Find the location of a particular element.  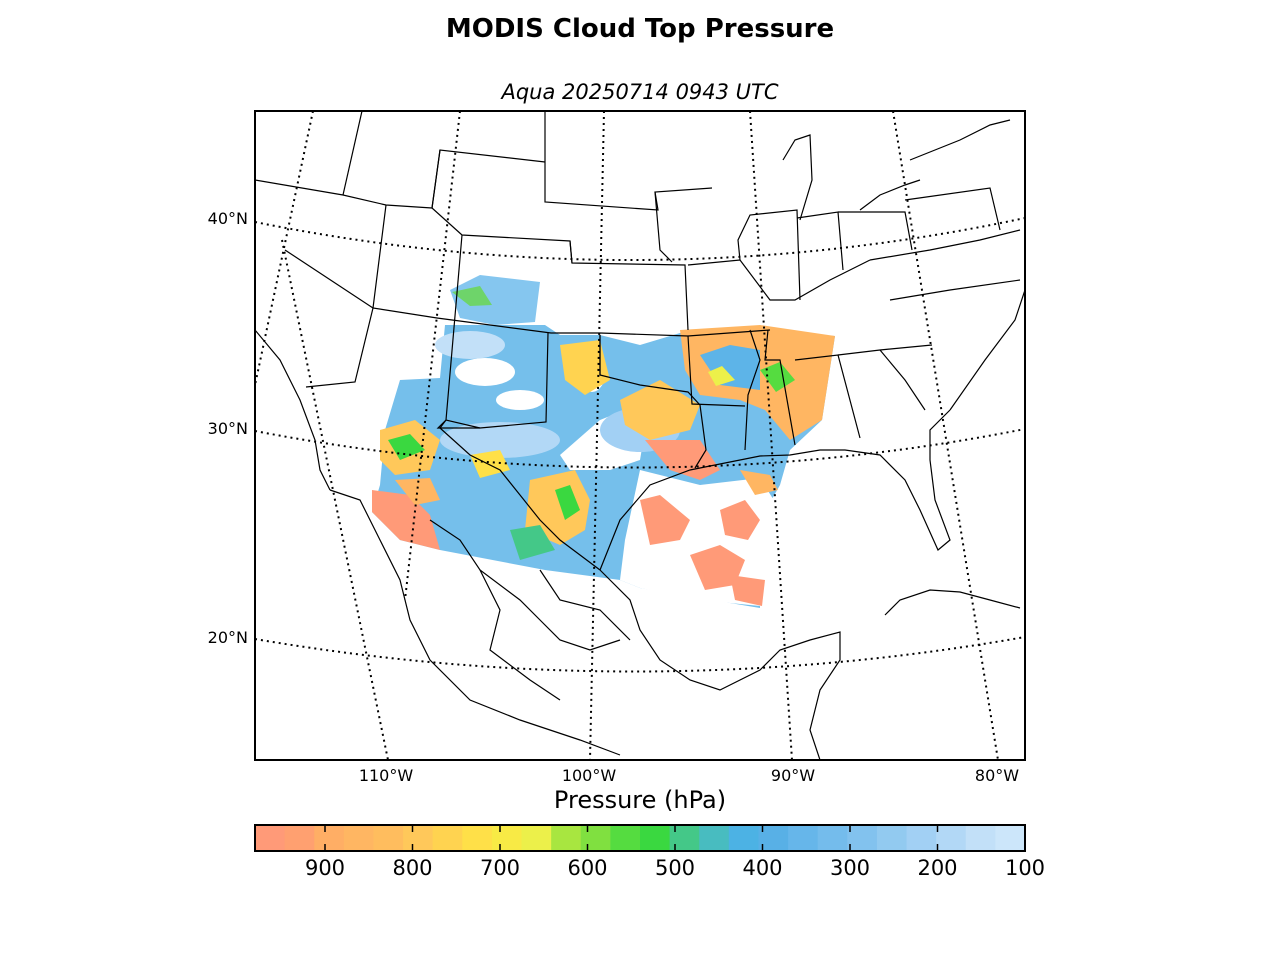

rio-grande is located at coordinates (520, 499).